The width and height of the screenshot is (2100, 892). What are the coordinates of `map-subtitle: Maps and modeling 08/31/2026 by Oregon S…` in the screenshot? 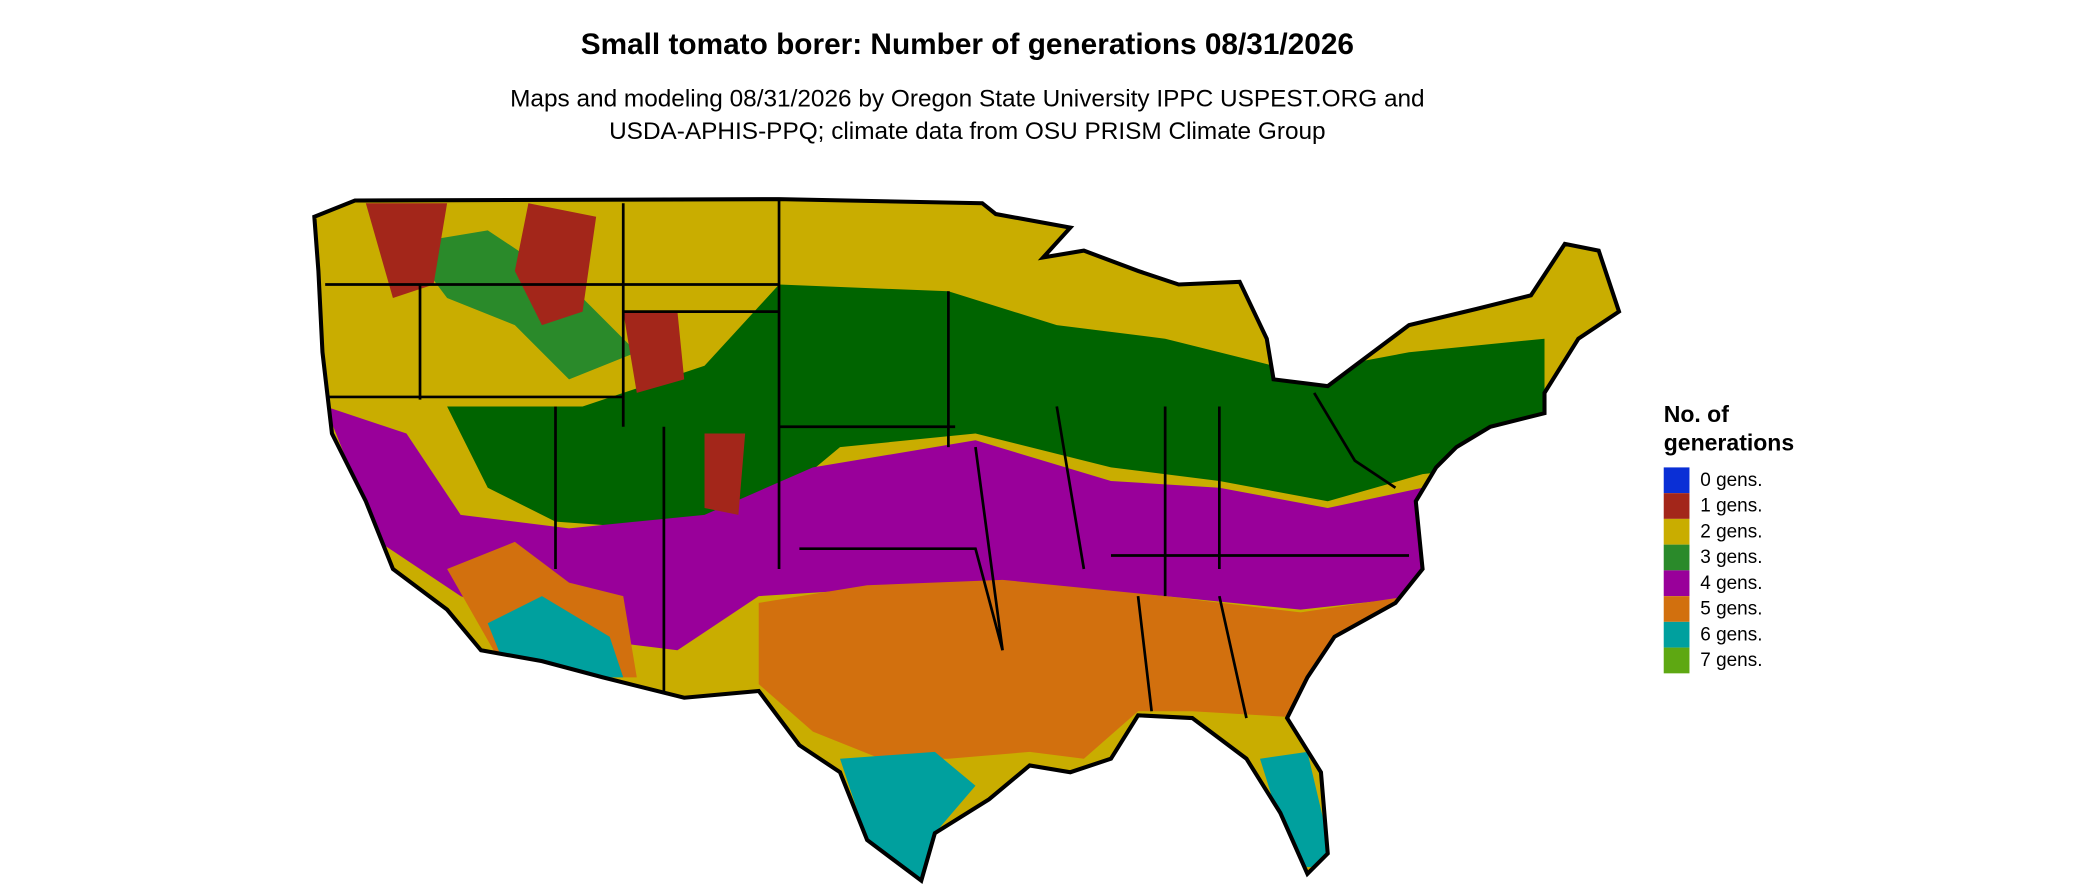 It's located at (967, 99).